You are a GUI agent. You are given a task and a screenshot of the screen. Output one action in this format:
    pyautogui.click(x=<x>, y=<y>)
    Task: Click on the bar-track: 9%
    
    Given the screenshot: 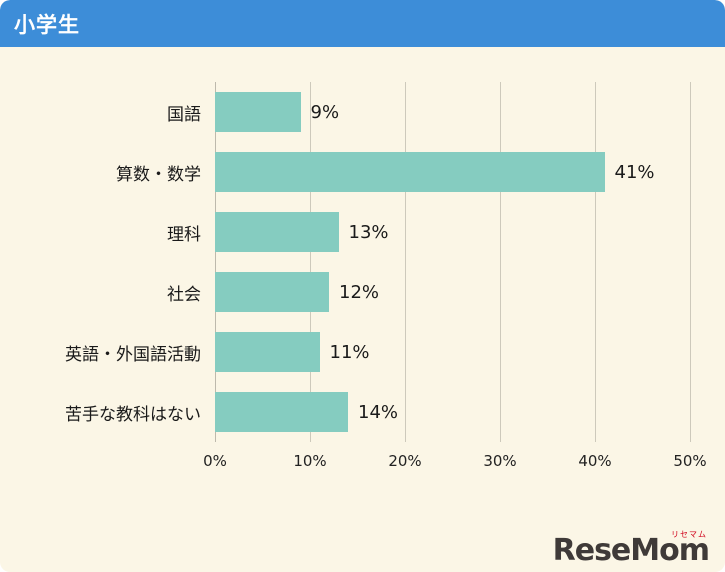 What is the action you would take?
    pyautogui.click(x=452, y=112)
    